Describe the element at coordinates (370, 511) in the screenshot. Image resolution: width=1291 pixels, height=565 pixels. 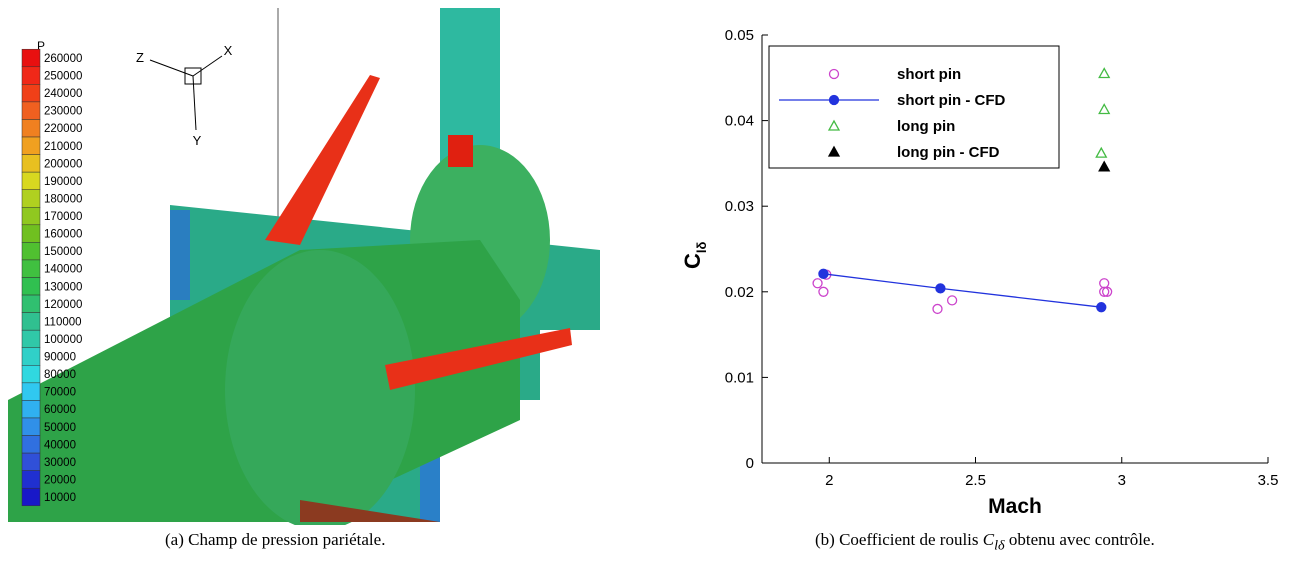
I see `base-edge` at that location.